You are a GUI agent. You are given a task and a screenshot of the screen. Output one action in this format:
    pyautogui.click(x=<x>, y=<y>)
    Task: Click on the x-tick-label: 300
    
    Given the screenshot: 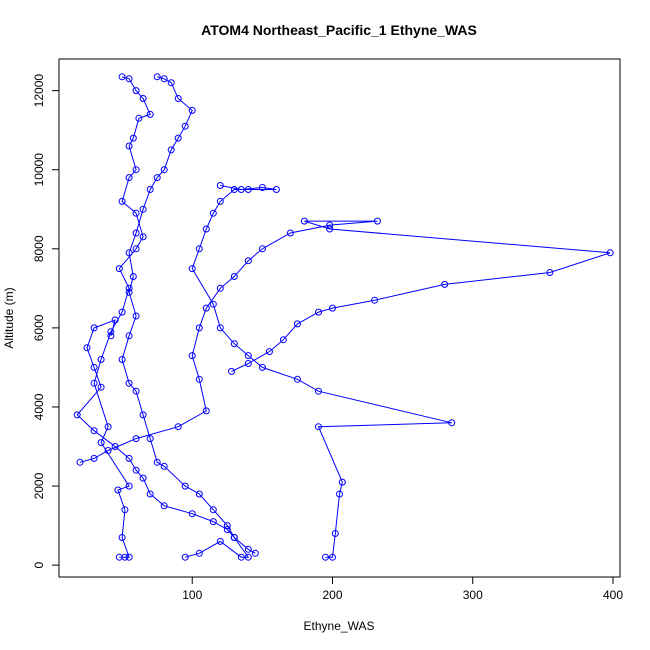 What is the action you would take?
    pyautogui.click(x=473, y=595)
    